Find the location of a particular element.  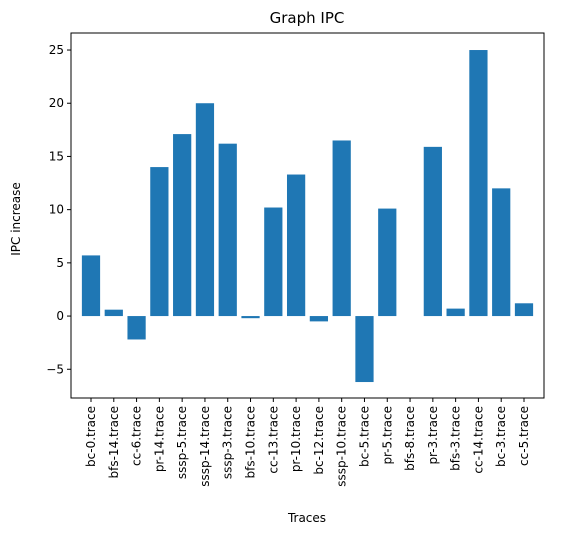

x-tick-label: pr-10.trace is located at coordinates (296, 439).